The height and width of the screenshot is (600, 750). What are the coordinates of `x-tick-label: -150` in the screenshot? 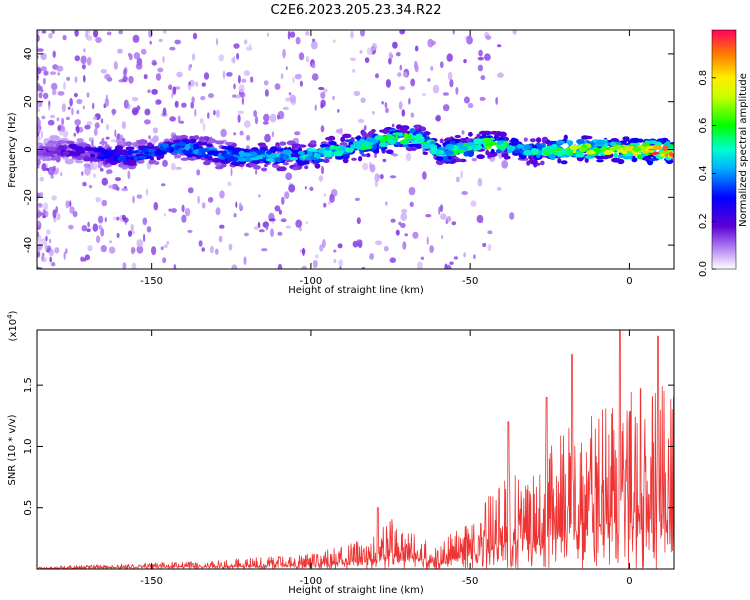 It's located at (151, 581).